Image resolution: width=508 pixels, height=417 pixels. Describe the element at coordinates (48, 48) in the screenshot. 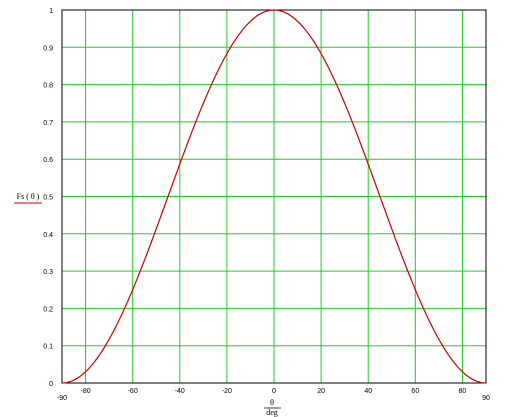

I see `y-tick-label: 0.9` at that location.